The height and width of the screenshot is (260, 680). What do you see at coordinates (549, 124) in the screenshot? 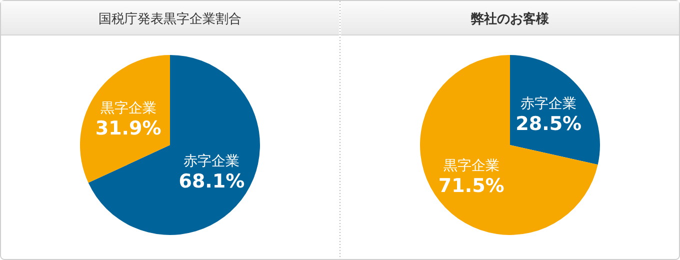
I see `data-label: 28.5%` at bounding box center [549, 124].